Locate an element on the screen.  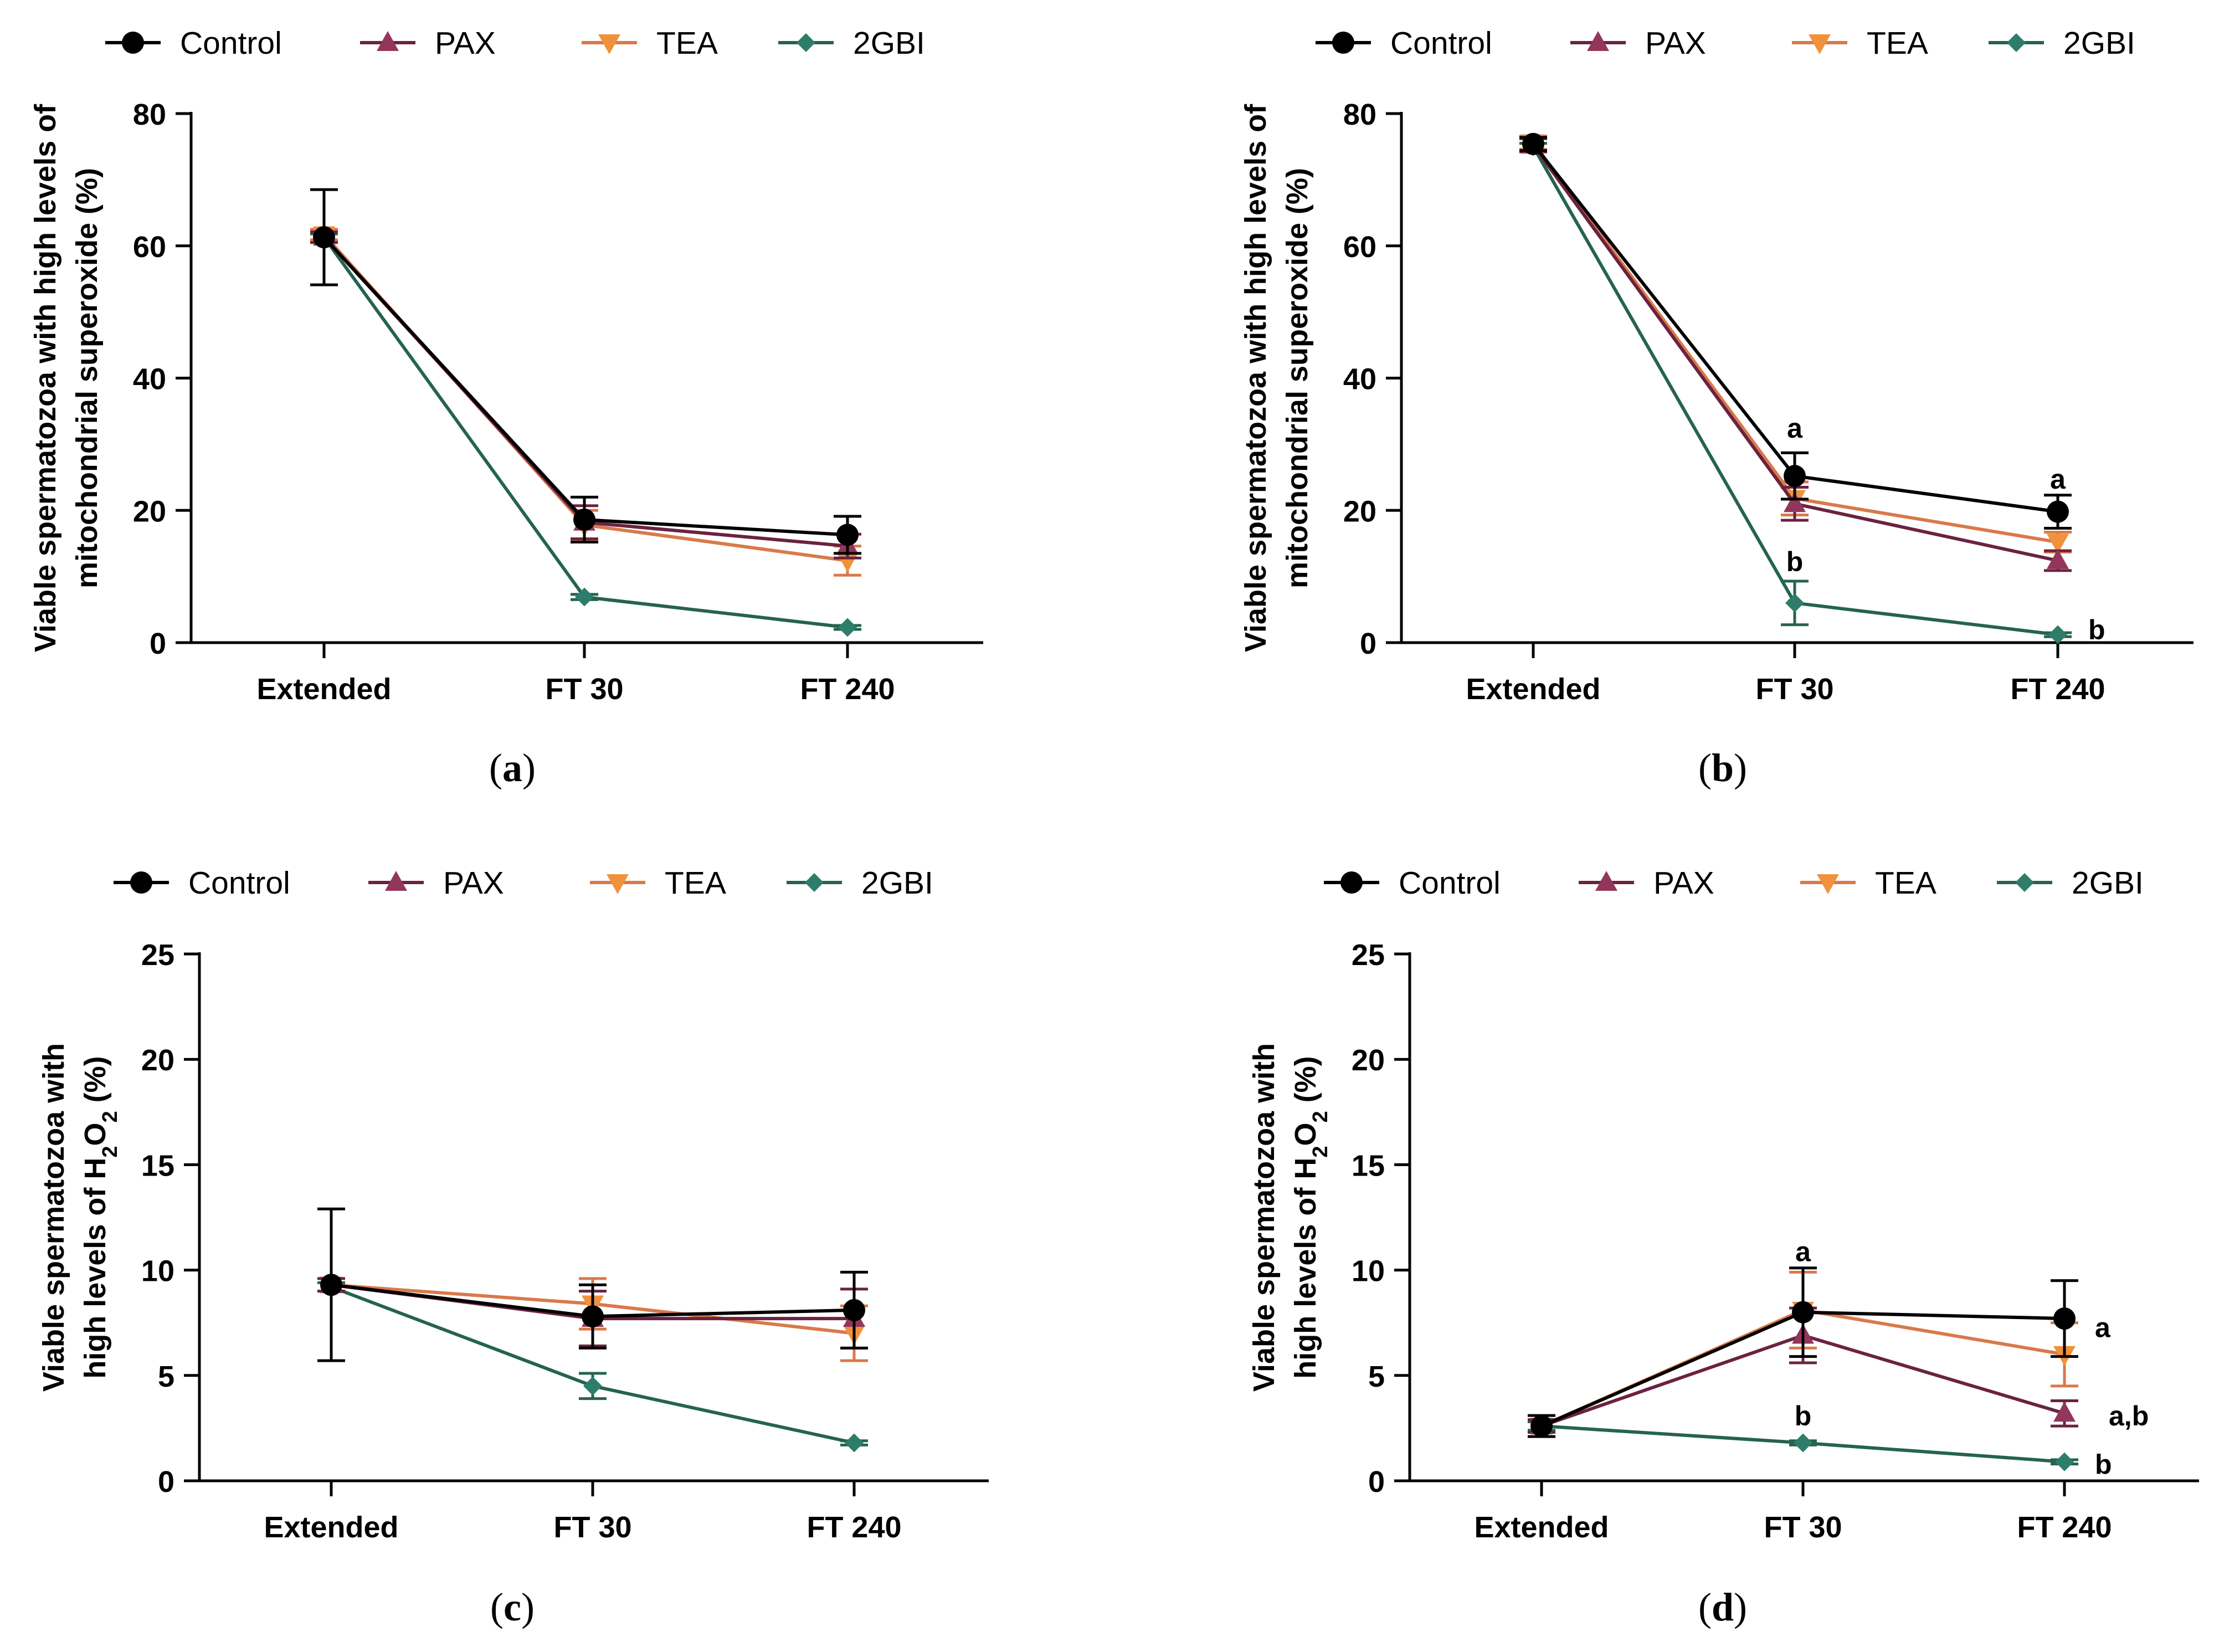
y-tick-label: 60 is located at coordinates (1359, 247).